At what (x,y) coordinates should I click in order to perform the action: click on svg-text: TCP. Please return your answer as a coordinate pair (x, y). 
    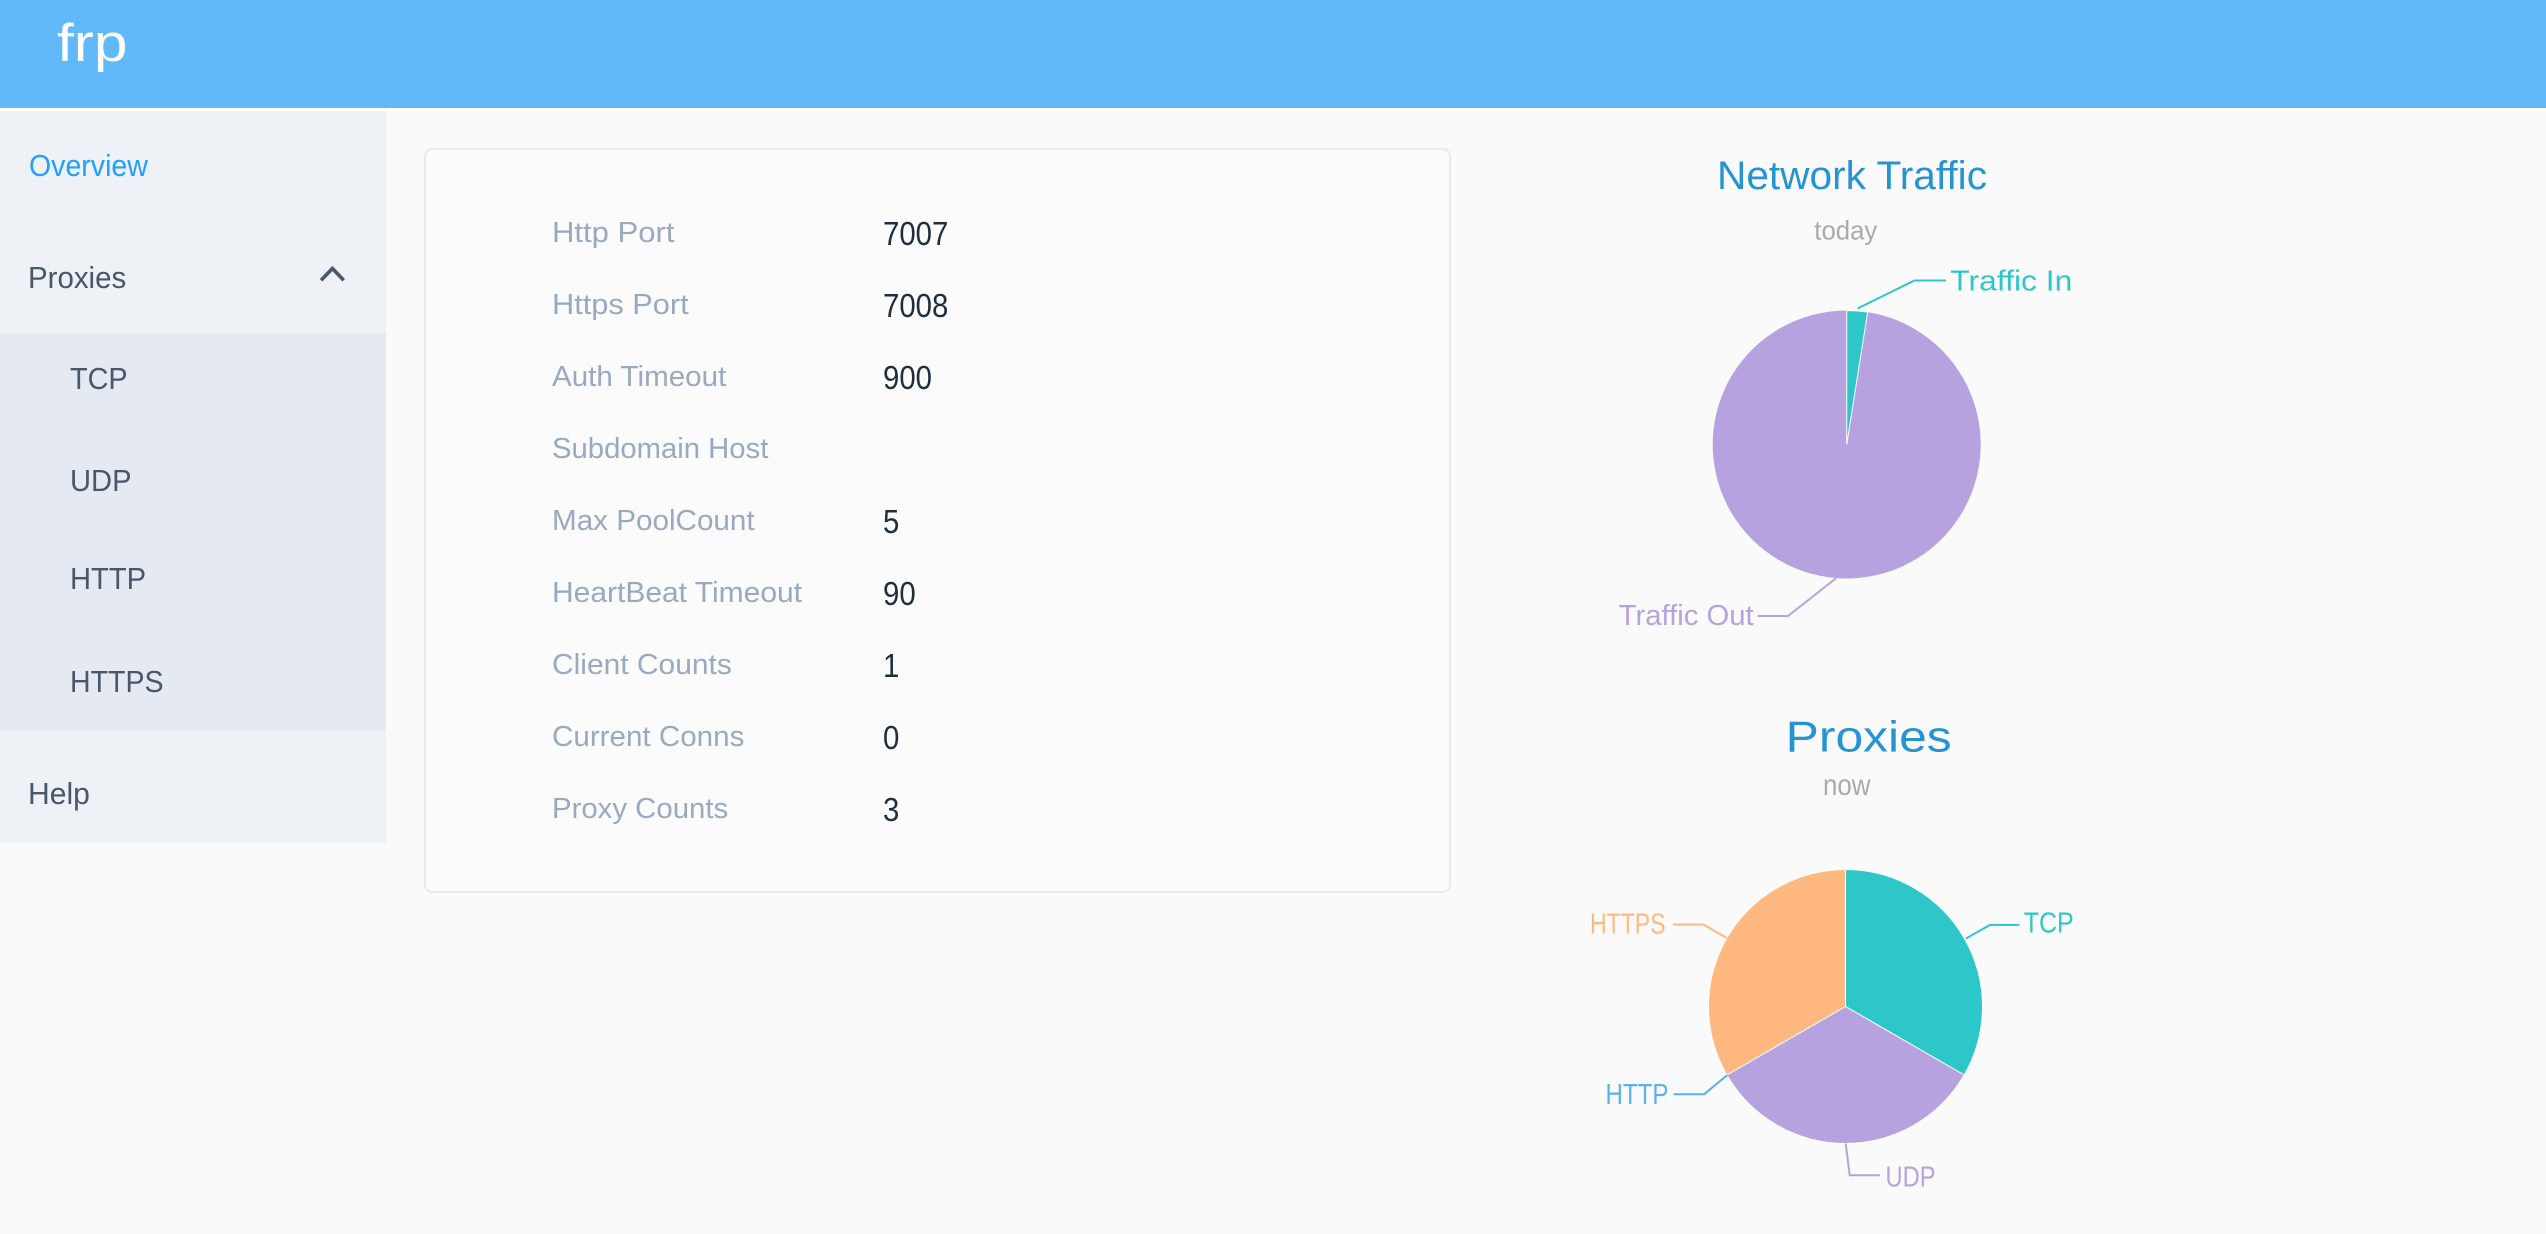
    Looking at the image, I should click on (2049, 924).